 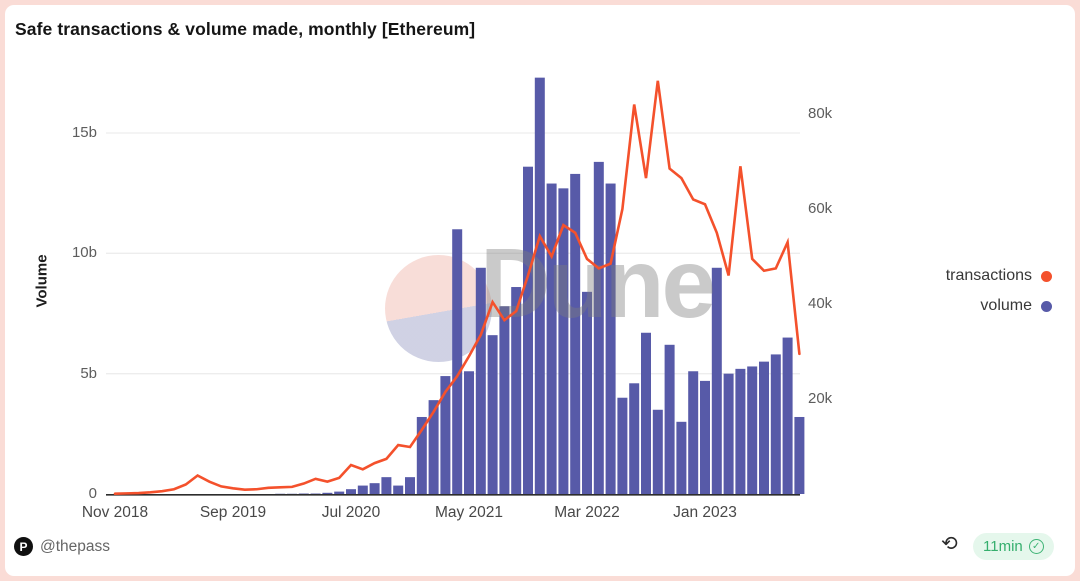 What do you see at coordinates (88, 373) in the screenshot?
I see `y-left-tick-label: 5b` at bounding box center [88, 373].